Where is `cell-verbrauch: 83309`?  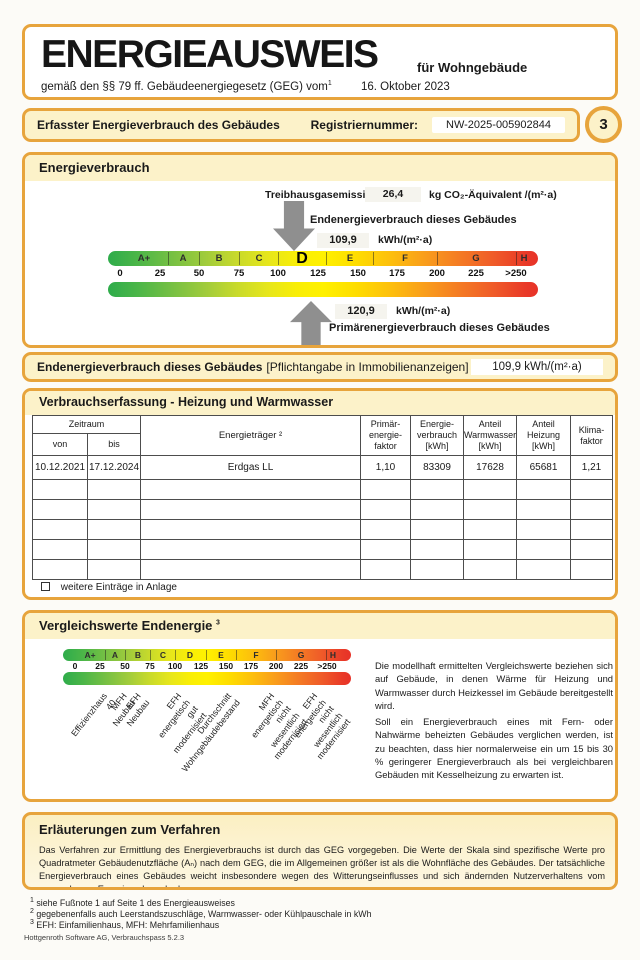
cell-verbrauch: 83309 is located at coordinates (437, 467).